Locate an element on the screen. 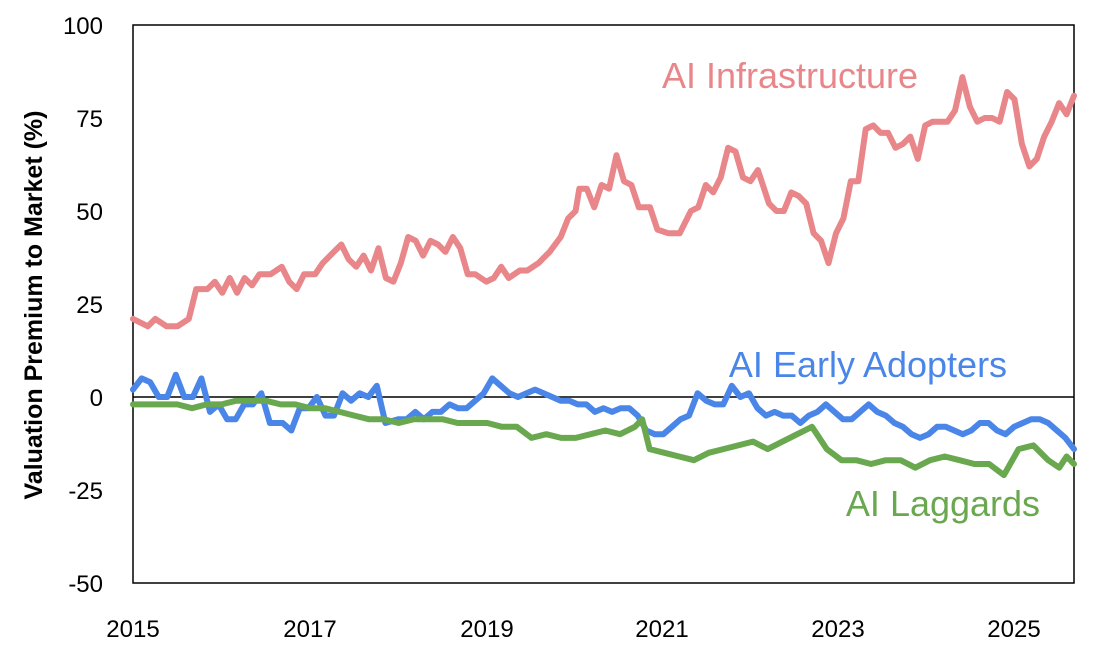 This screenshot has width=1120, height=662. series-label-ai-laggards: AI Laggards is located at coordinates (943, 503).